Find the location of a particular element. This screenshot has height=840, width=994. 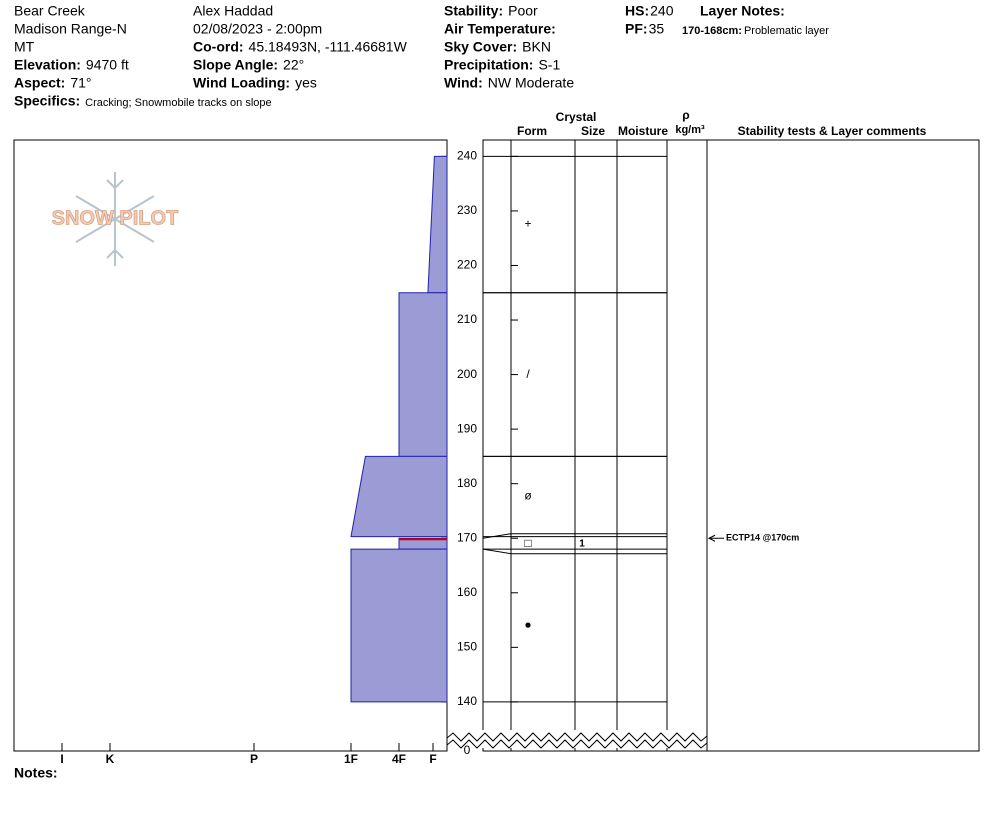

x-tick-label: I is located at coordinates (61, 759).